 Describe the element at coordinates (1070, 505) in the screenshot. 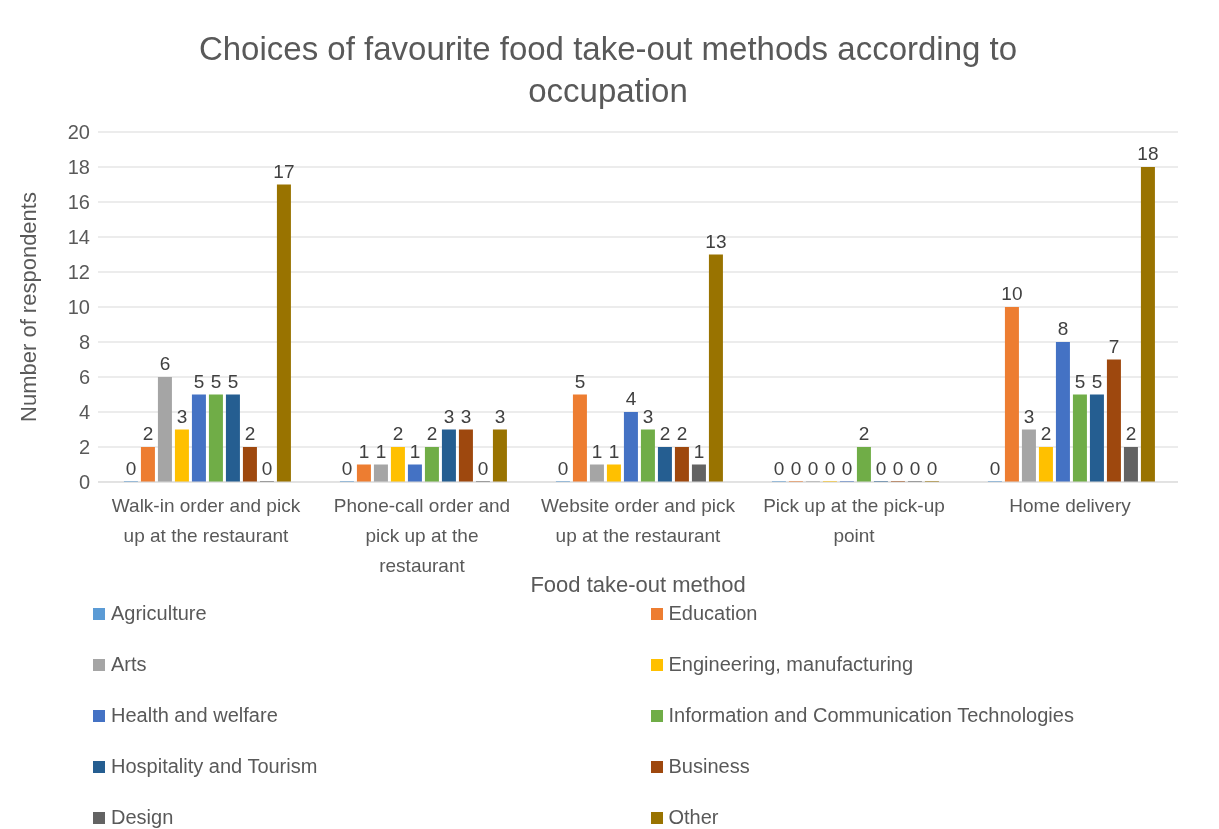

I see `x-tick-label: Home delivery` at that location.